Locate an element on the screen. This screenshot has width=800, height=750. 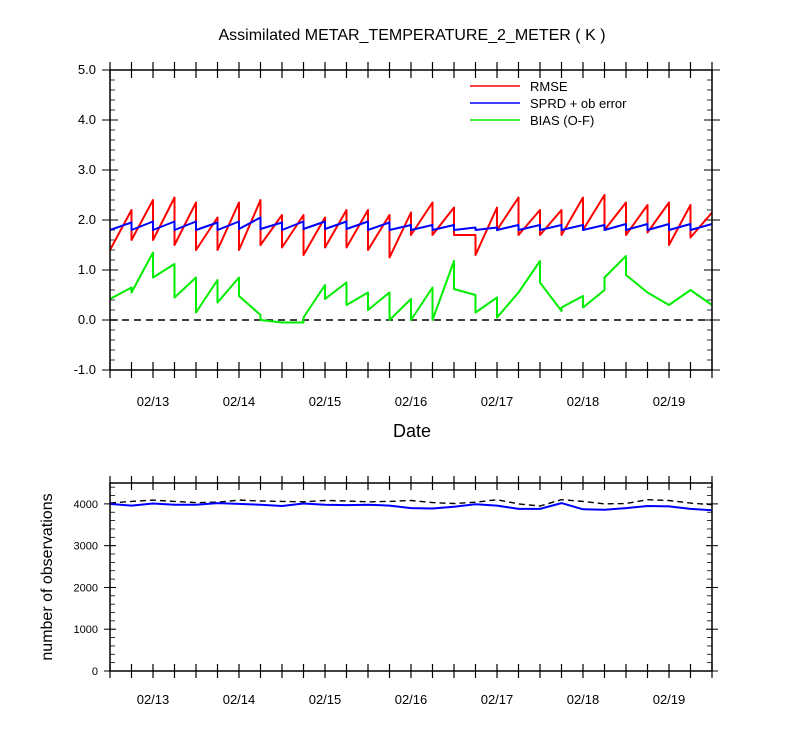
legend-label: SPRD + ob error is located at coordinates (578, 103).